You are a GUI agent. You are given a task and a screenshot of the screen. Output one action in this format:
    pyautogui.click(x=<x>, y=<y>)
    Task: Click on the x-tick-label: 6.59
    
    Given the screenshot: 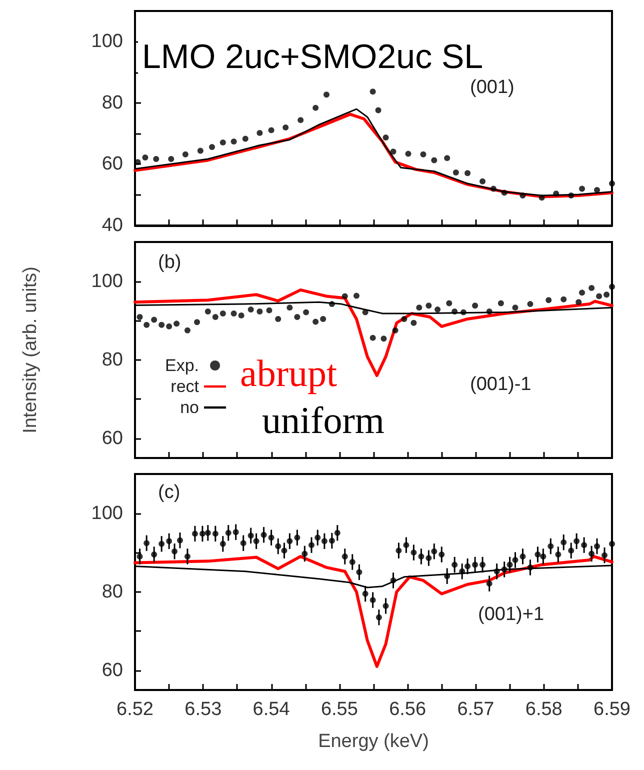 What is the action you would take?
    pyautogui.click(x=612, y=709)
    